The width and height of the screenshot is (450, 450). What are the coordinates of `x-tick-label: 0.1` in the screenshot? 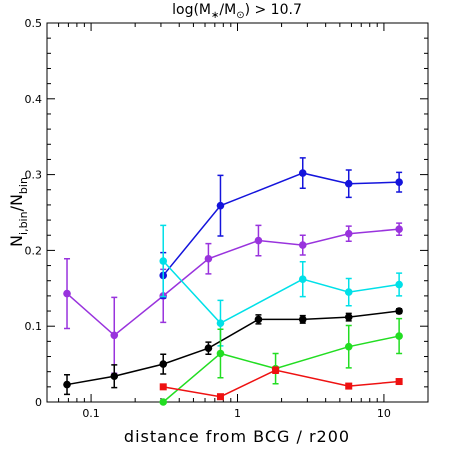 It's located at (91, 413).